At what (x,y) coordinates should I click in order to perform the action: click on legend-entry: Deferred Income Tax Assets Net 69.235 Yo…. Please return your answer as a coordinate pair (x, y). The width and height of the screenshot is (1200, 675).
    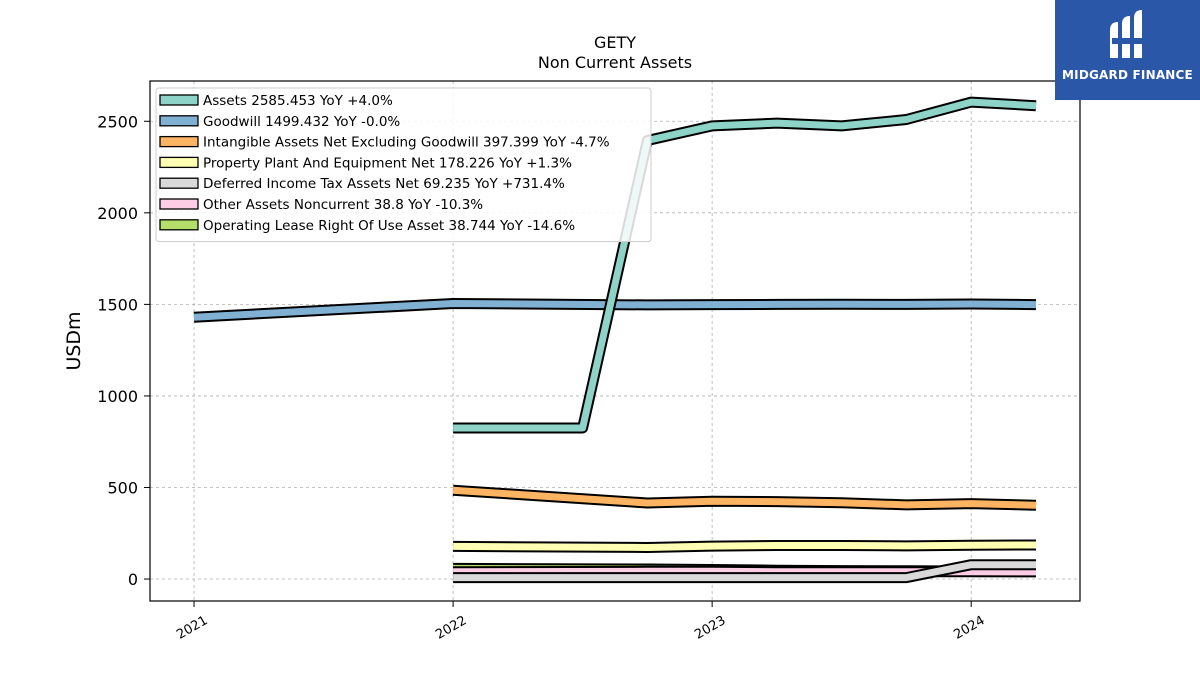
    Looking at the image, I should click on (384, 184).